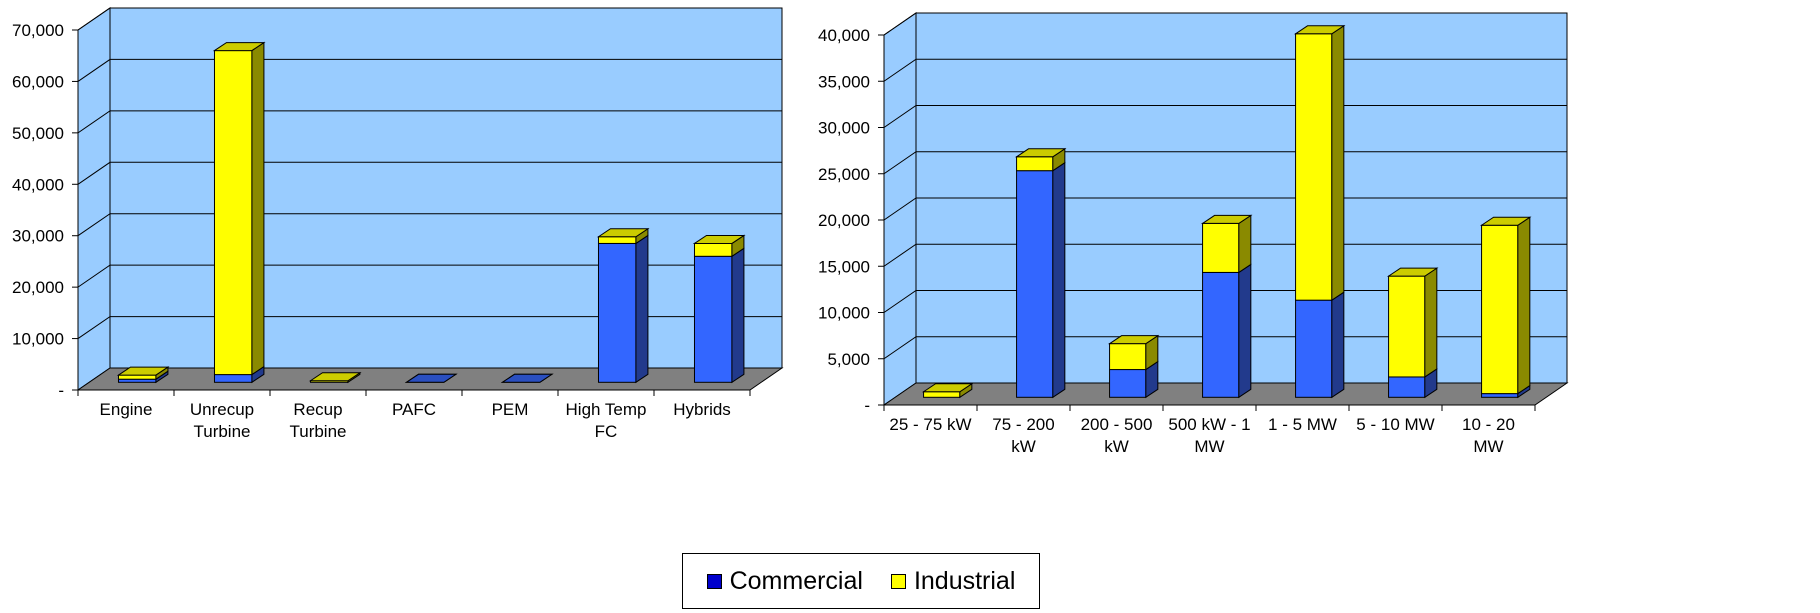 This screenshot has height=613, width=1820. I want to click on y-tick-label: 15,000, so click(844, 266).